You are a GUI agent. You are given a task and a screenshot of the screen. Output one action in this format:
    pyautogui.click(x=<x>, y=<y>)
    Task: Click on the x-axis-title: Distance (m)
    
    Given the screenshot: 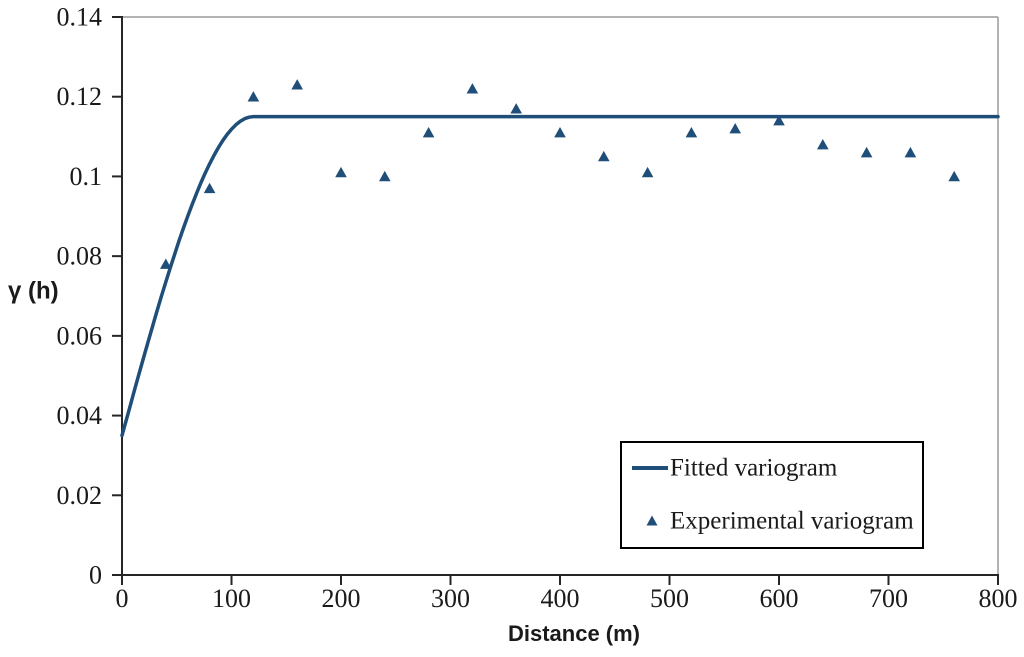 What is the action you would take?
    pyautogui.click(x=574, y=633)
    